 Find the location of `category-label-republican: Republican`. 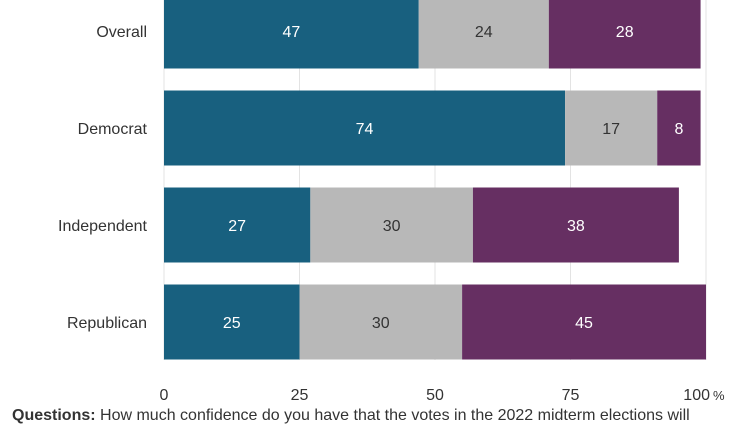

category-label-republican: Republican is located at coordinates (107, 323).